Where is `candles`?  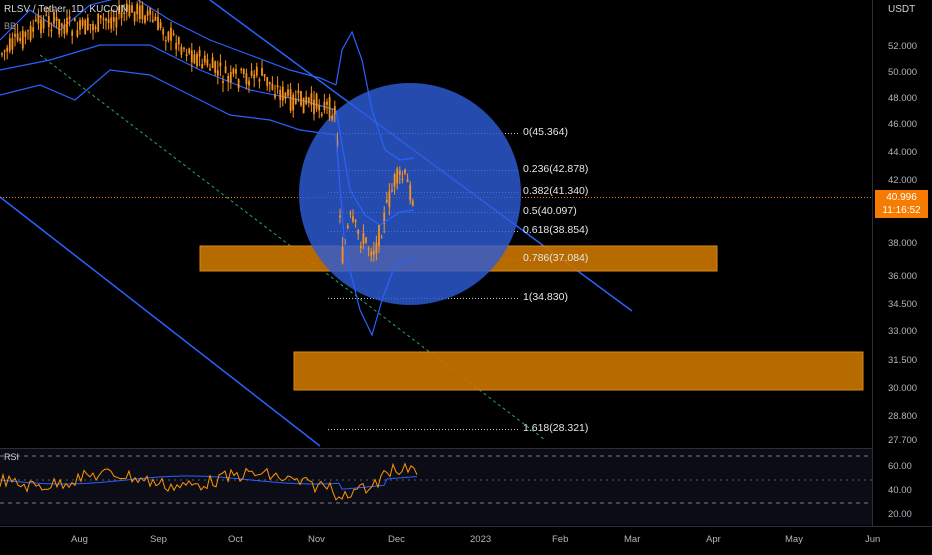
candles is located at coordinates (150, 59).